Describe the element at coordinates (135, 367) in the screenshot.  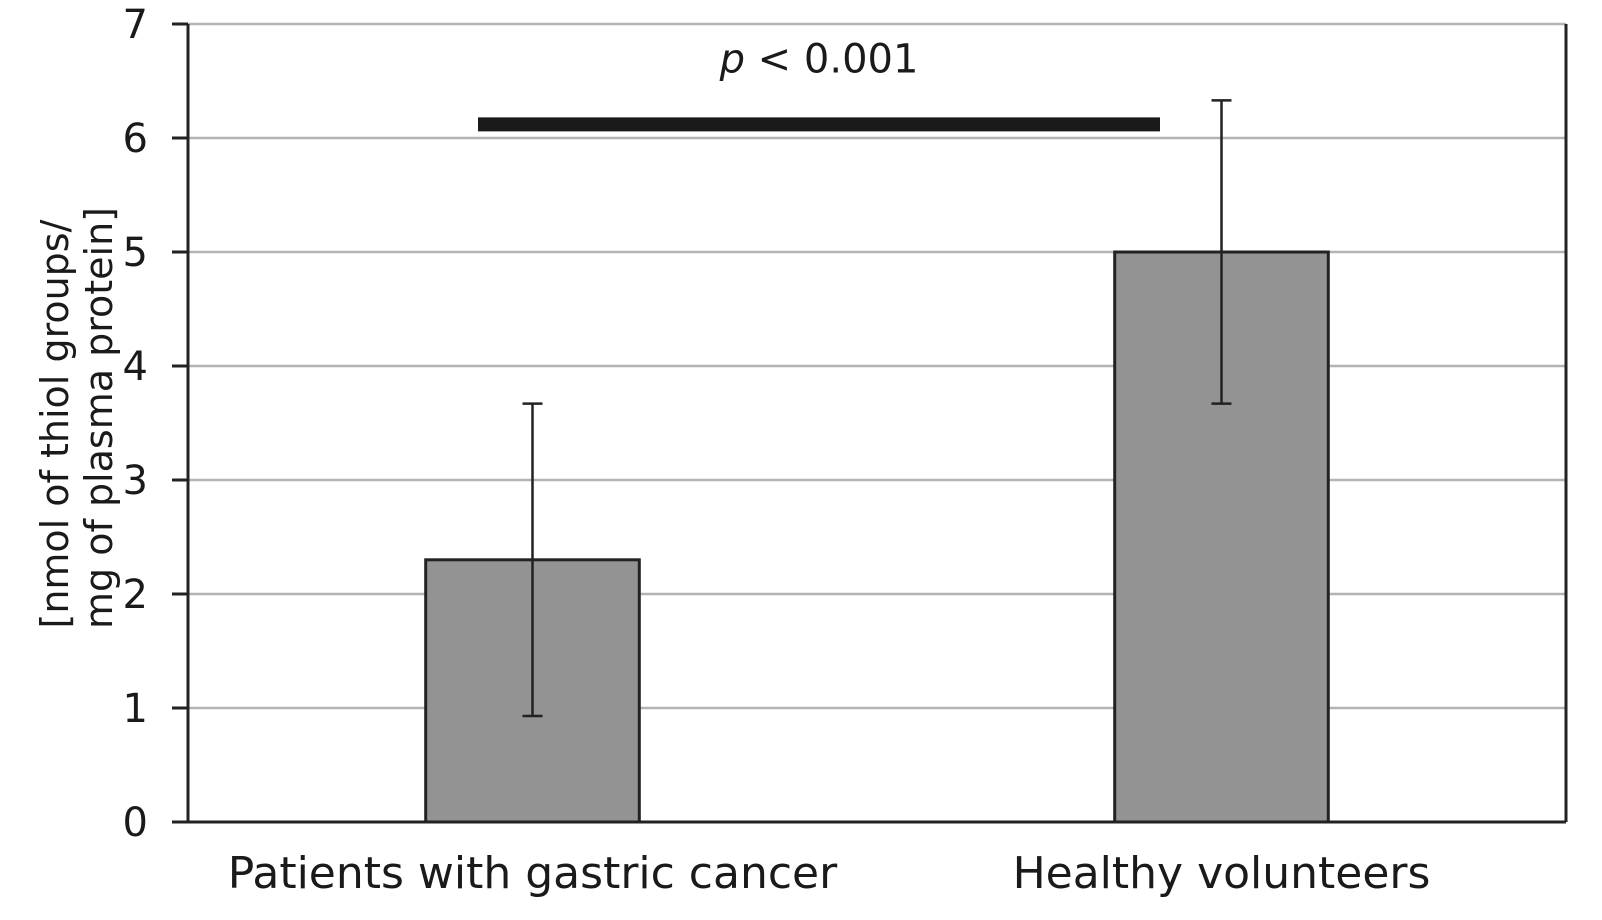
I see `y-tick-label: 4` at that location.